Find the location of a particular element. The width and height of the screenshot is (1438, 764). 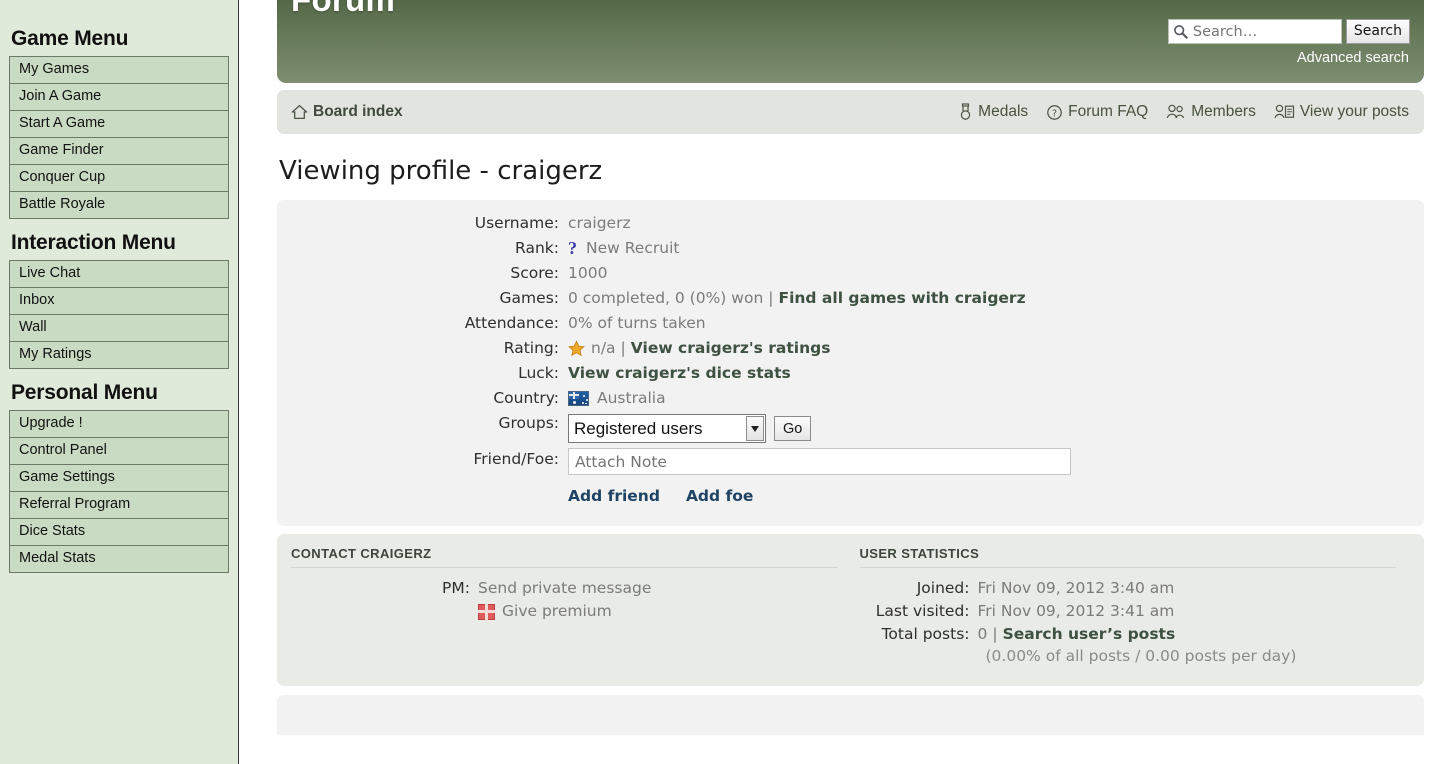

sidebar-item-referral-program: Referral Program is located at coordinates (119, 505).